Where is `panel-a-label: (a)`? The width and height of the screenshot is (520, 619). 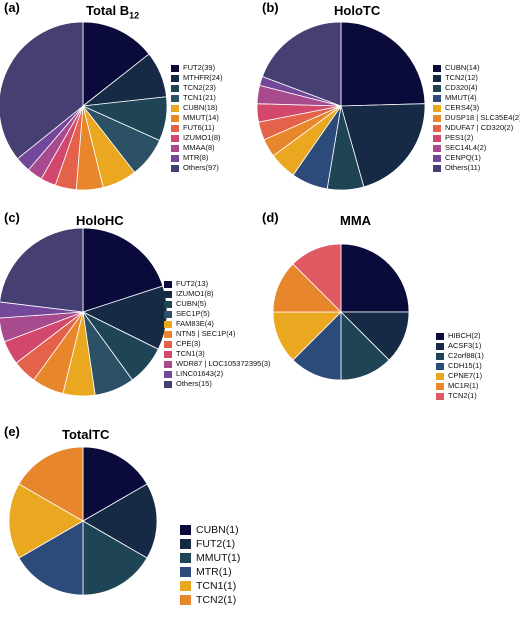 panel-a-label: (a) is located at coordinates (12, 7).